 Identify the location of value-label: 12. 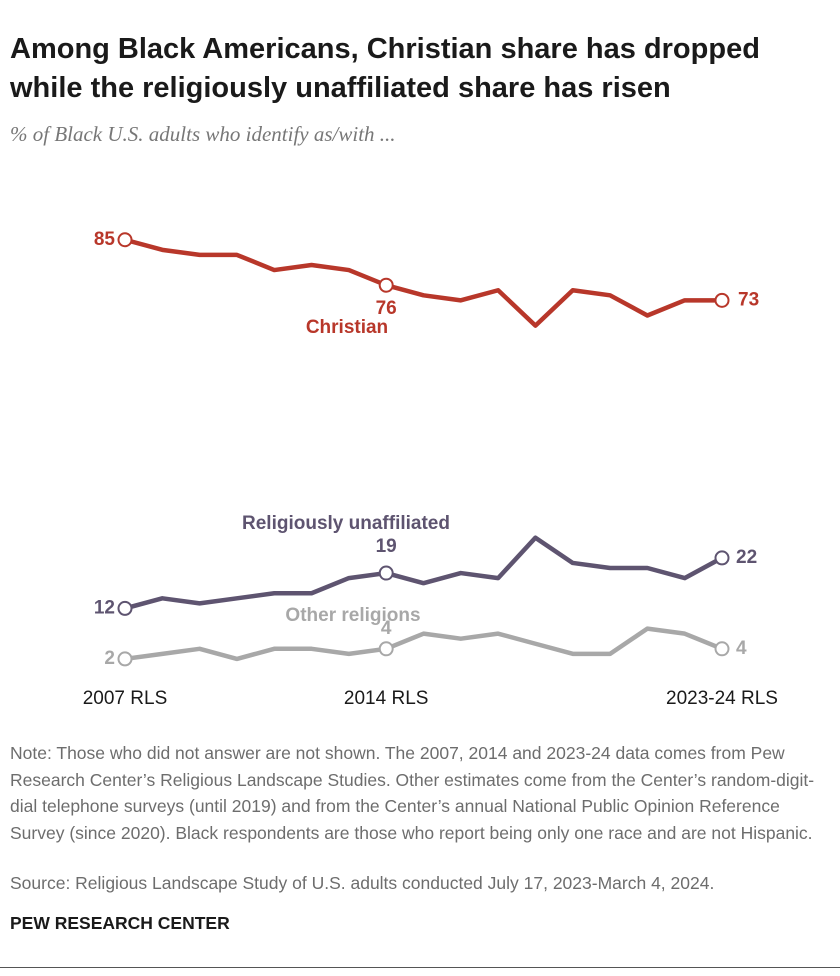
(104, 607).